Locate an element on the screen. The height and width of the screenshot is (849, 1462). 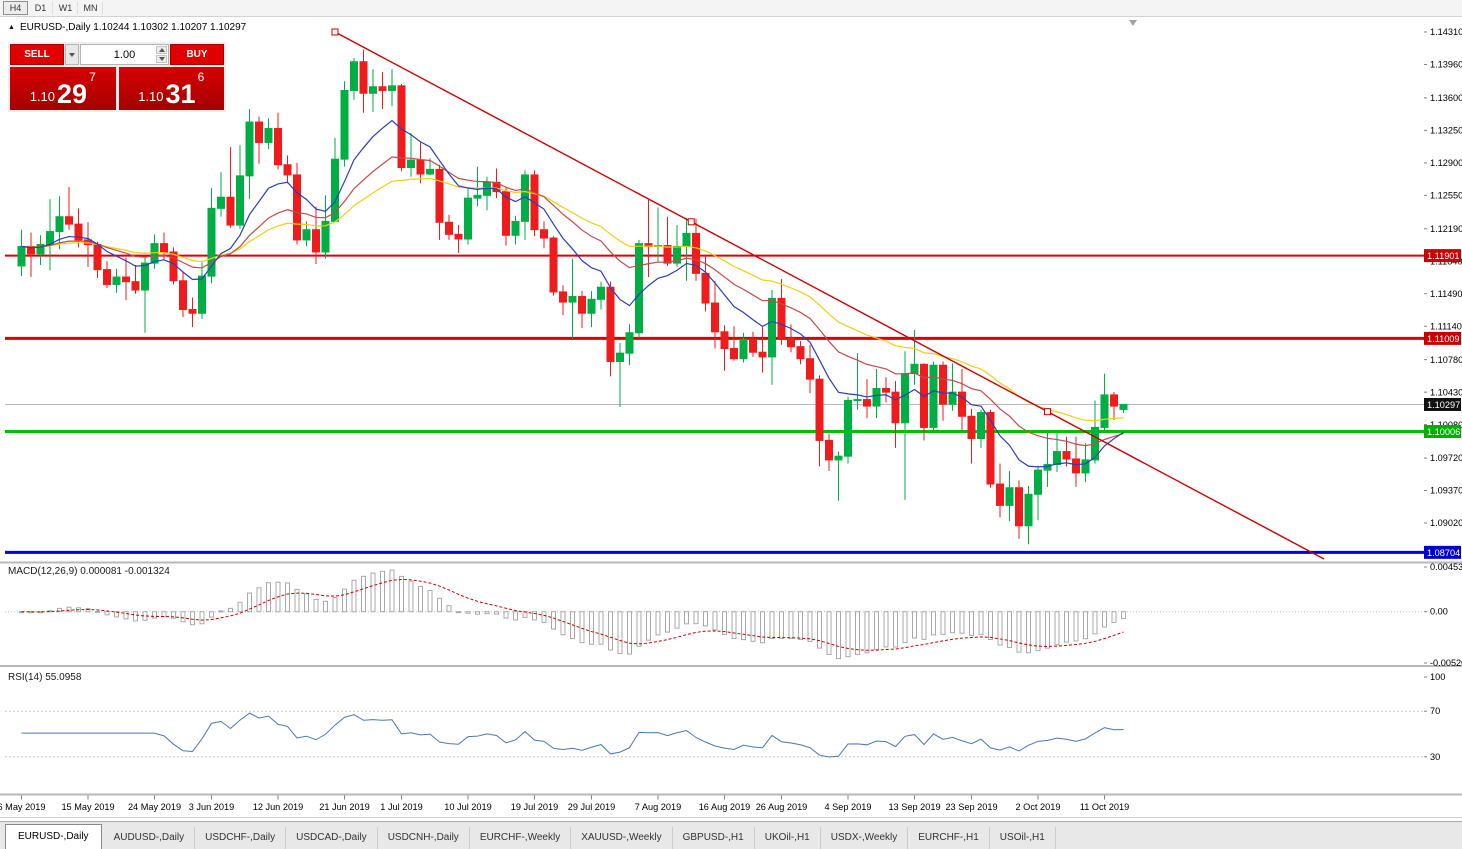
svg-text: 1.09720 is located at coordinates (1446, 458).